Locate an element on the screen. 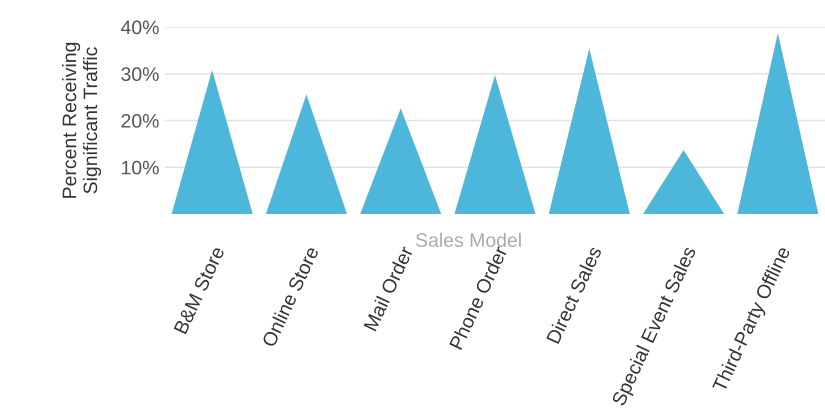 This screenshot has width=825, height=420. y-axis-title: Percent Receiving Significant Traffic is located at coordinates (82, 120).